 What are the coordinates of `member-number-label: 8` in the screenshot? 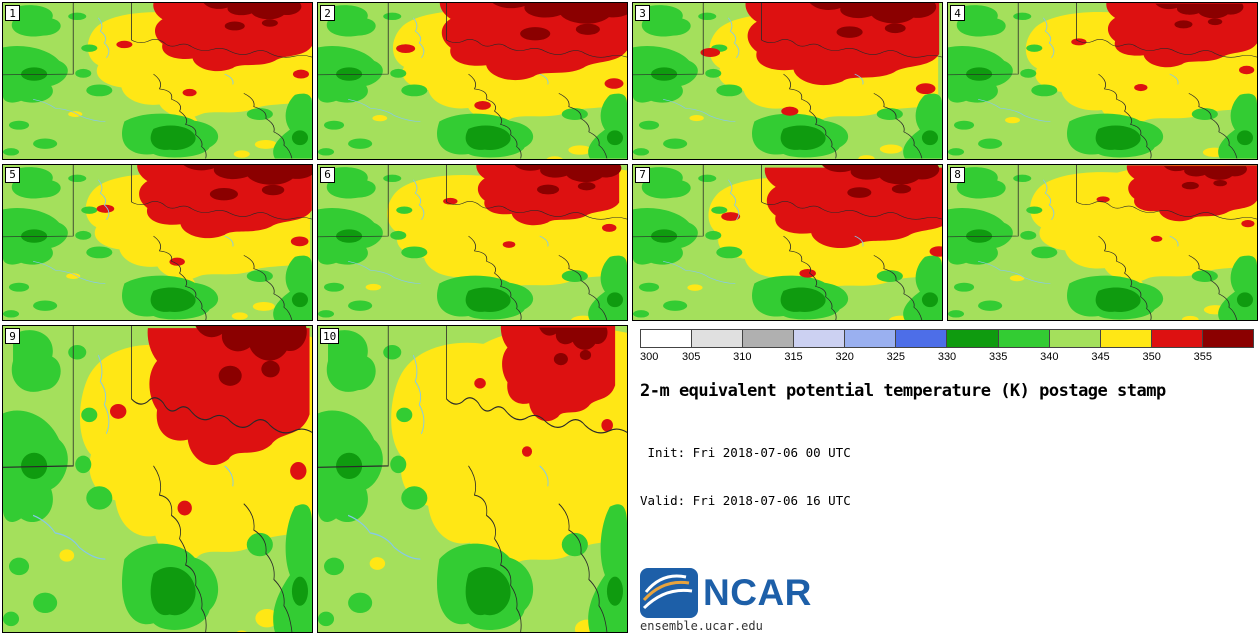 It's located at (957, 174).